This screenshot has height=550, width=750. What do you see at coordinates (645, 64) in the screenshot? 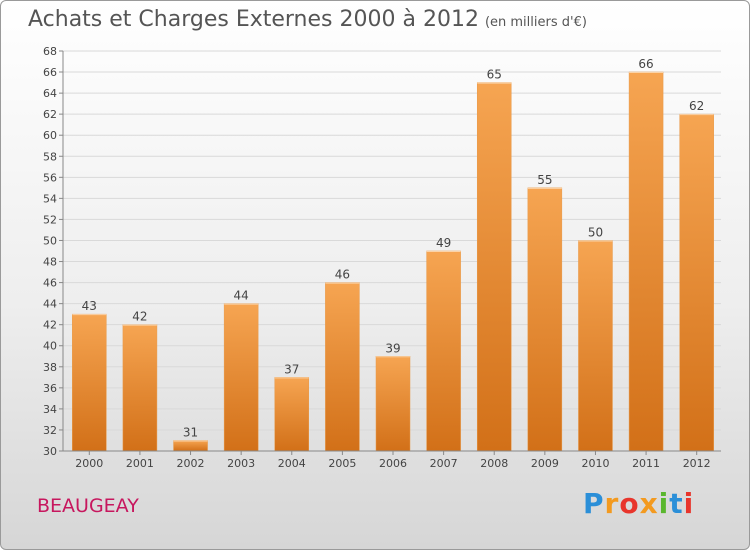
I see `data-label: 66` at bounding box center [645, 64].